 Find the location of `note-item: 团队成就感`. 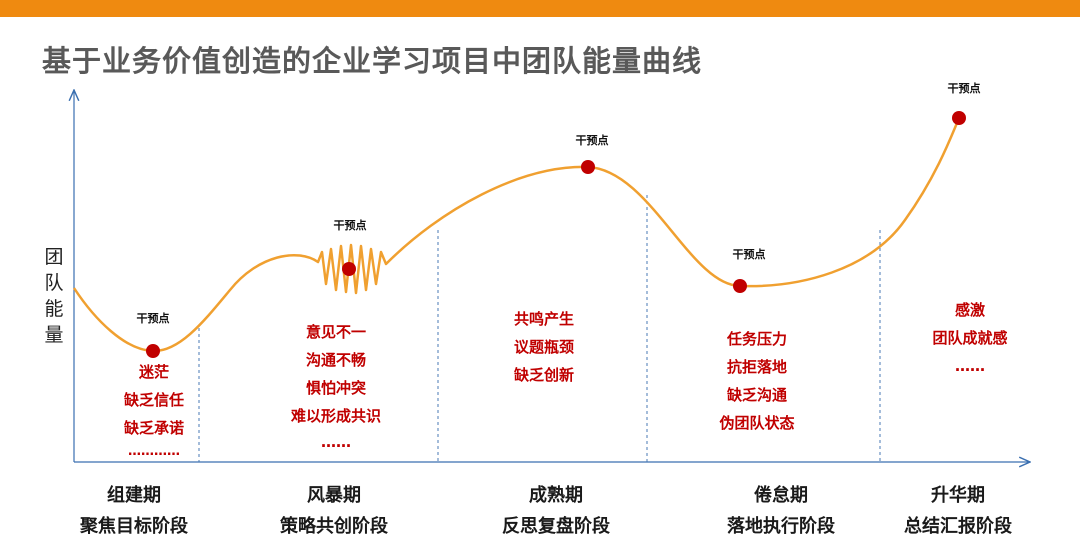

note-item: 团队成就感 is located at coordinates (970, 338).